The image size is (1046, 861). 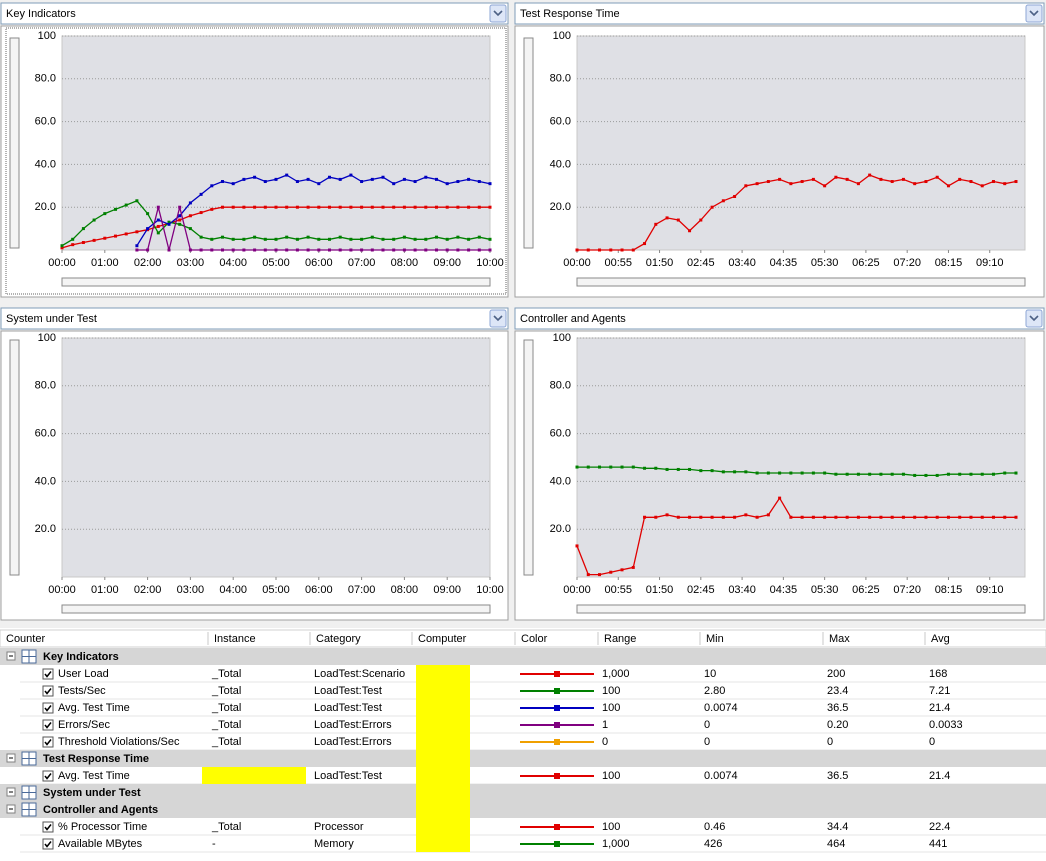 What do you see at coordinates (605, 725) in the screenshot?
I see `cell-range: 1` at bounding box center [605, 725].